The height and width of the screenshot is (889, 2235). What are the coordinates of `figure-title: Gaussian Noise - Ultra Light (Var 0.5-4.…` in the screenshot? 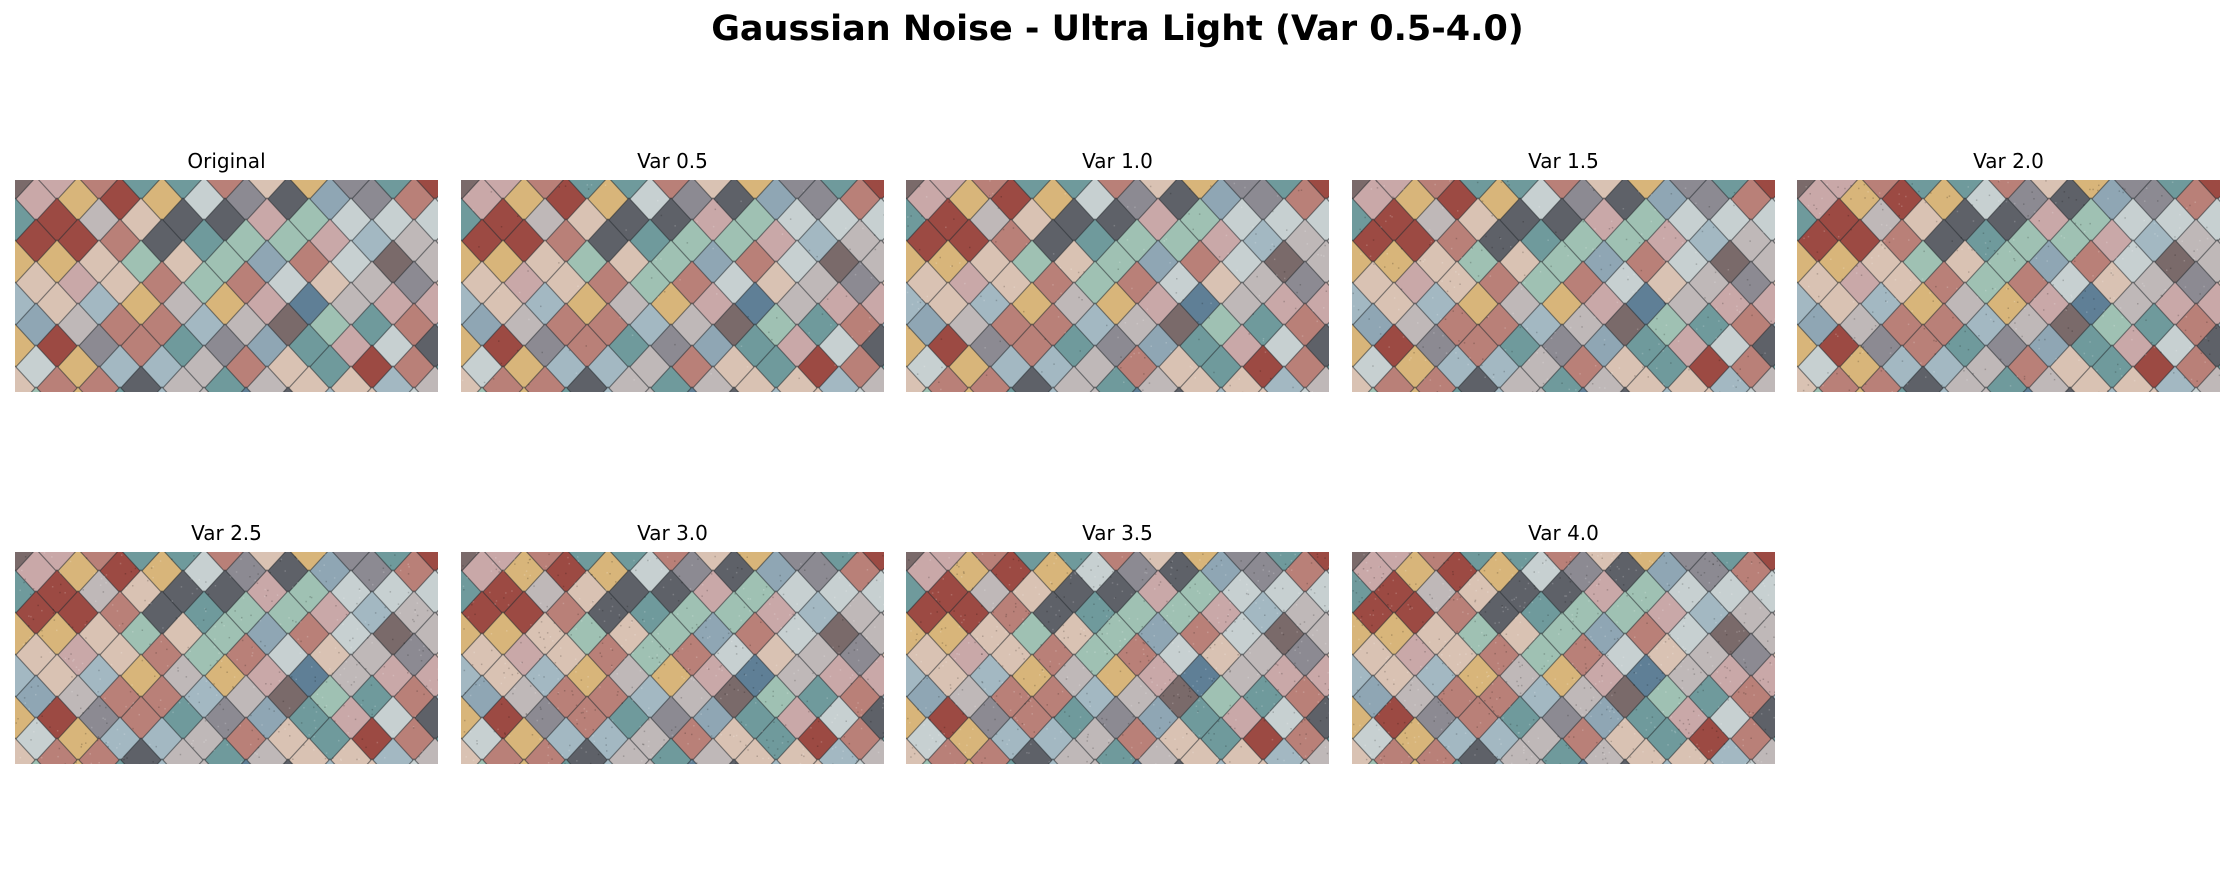 It's located at (1117, 29).